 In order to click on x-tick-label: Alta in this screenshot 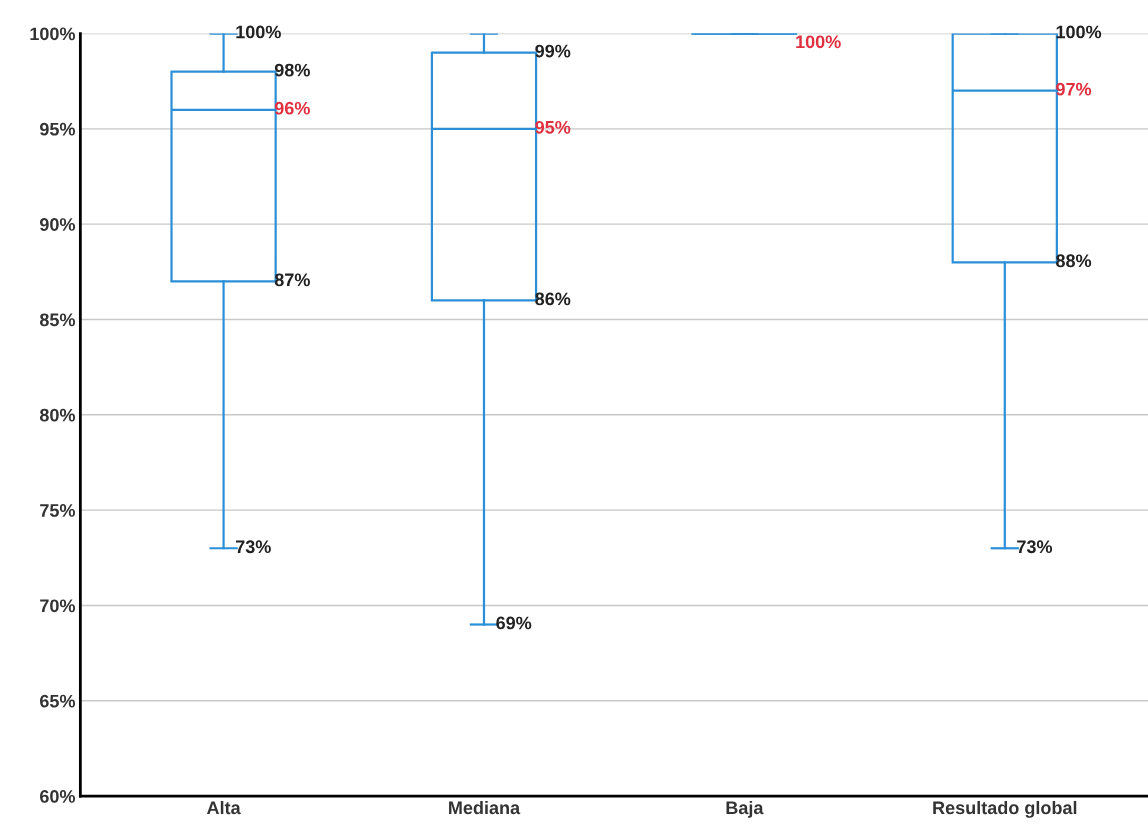, I will do `click(223, 807)`.